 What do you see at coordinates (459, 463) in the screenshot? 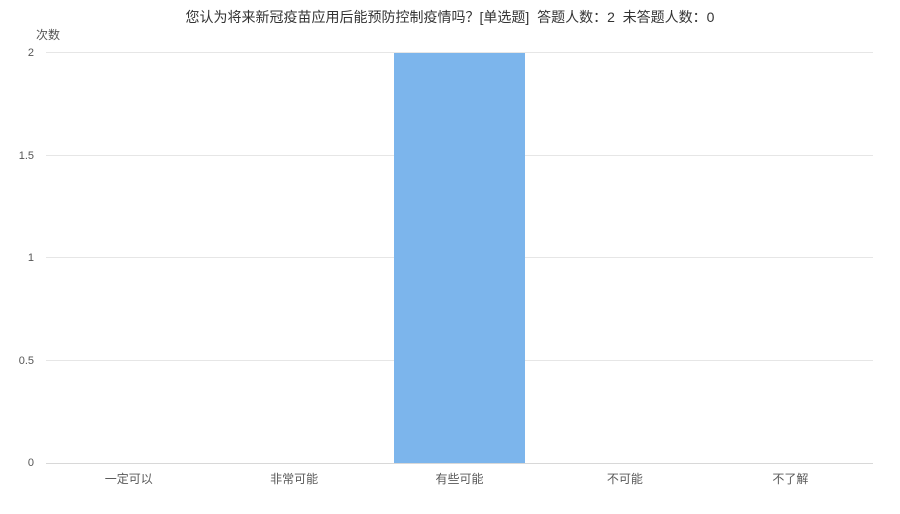
I see `x-axis-line` at bounding box center [459, 463].